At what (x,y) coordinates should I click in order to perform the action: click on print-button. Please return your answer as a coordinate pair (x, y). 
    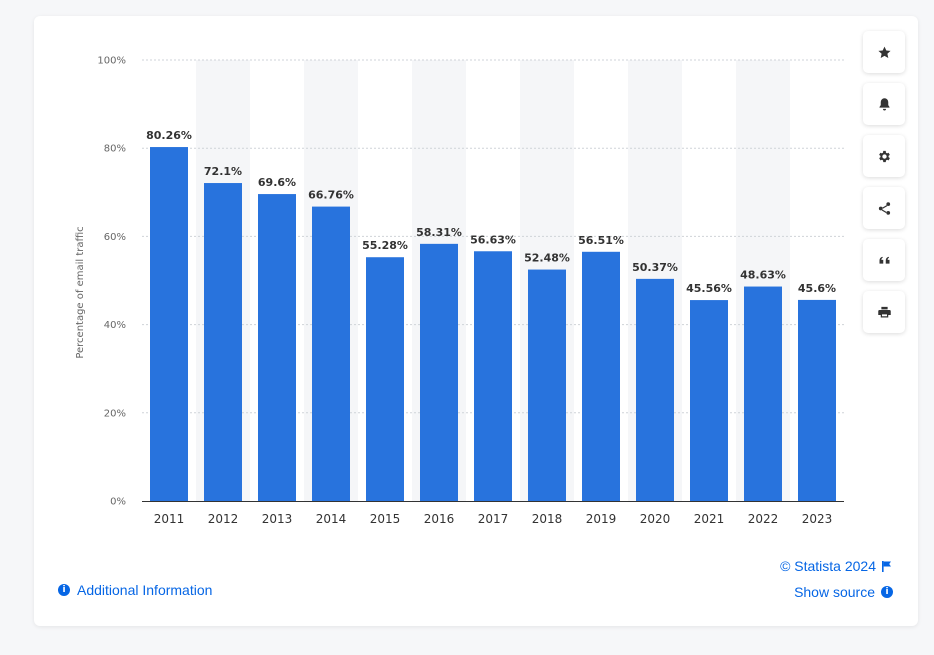
    Looking at the image, I should click on (884, 312).